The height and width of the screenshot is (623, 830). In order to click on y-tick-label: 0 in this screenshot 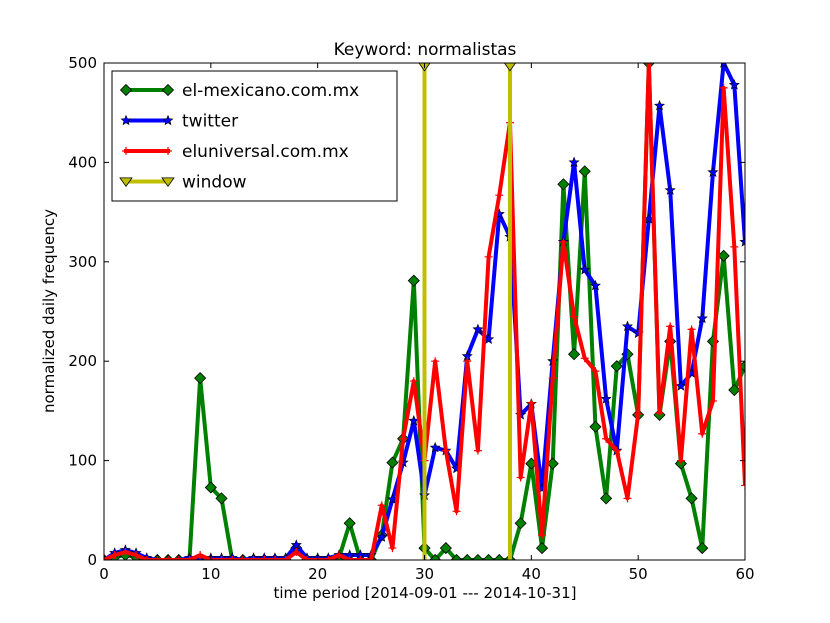, I will do `click(92, 560)`.